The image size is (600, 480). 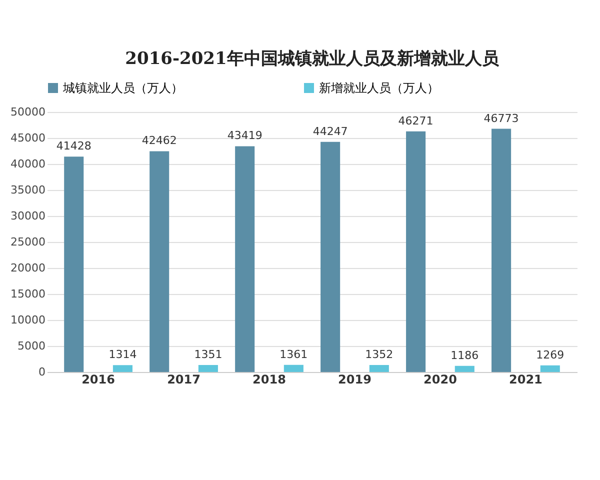 What do you see at coordinates (379, 354) in the screenshot?
I see `data-label: 1352` at bounding box center [379, 354].